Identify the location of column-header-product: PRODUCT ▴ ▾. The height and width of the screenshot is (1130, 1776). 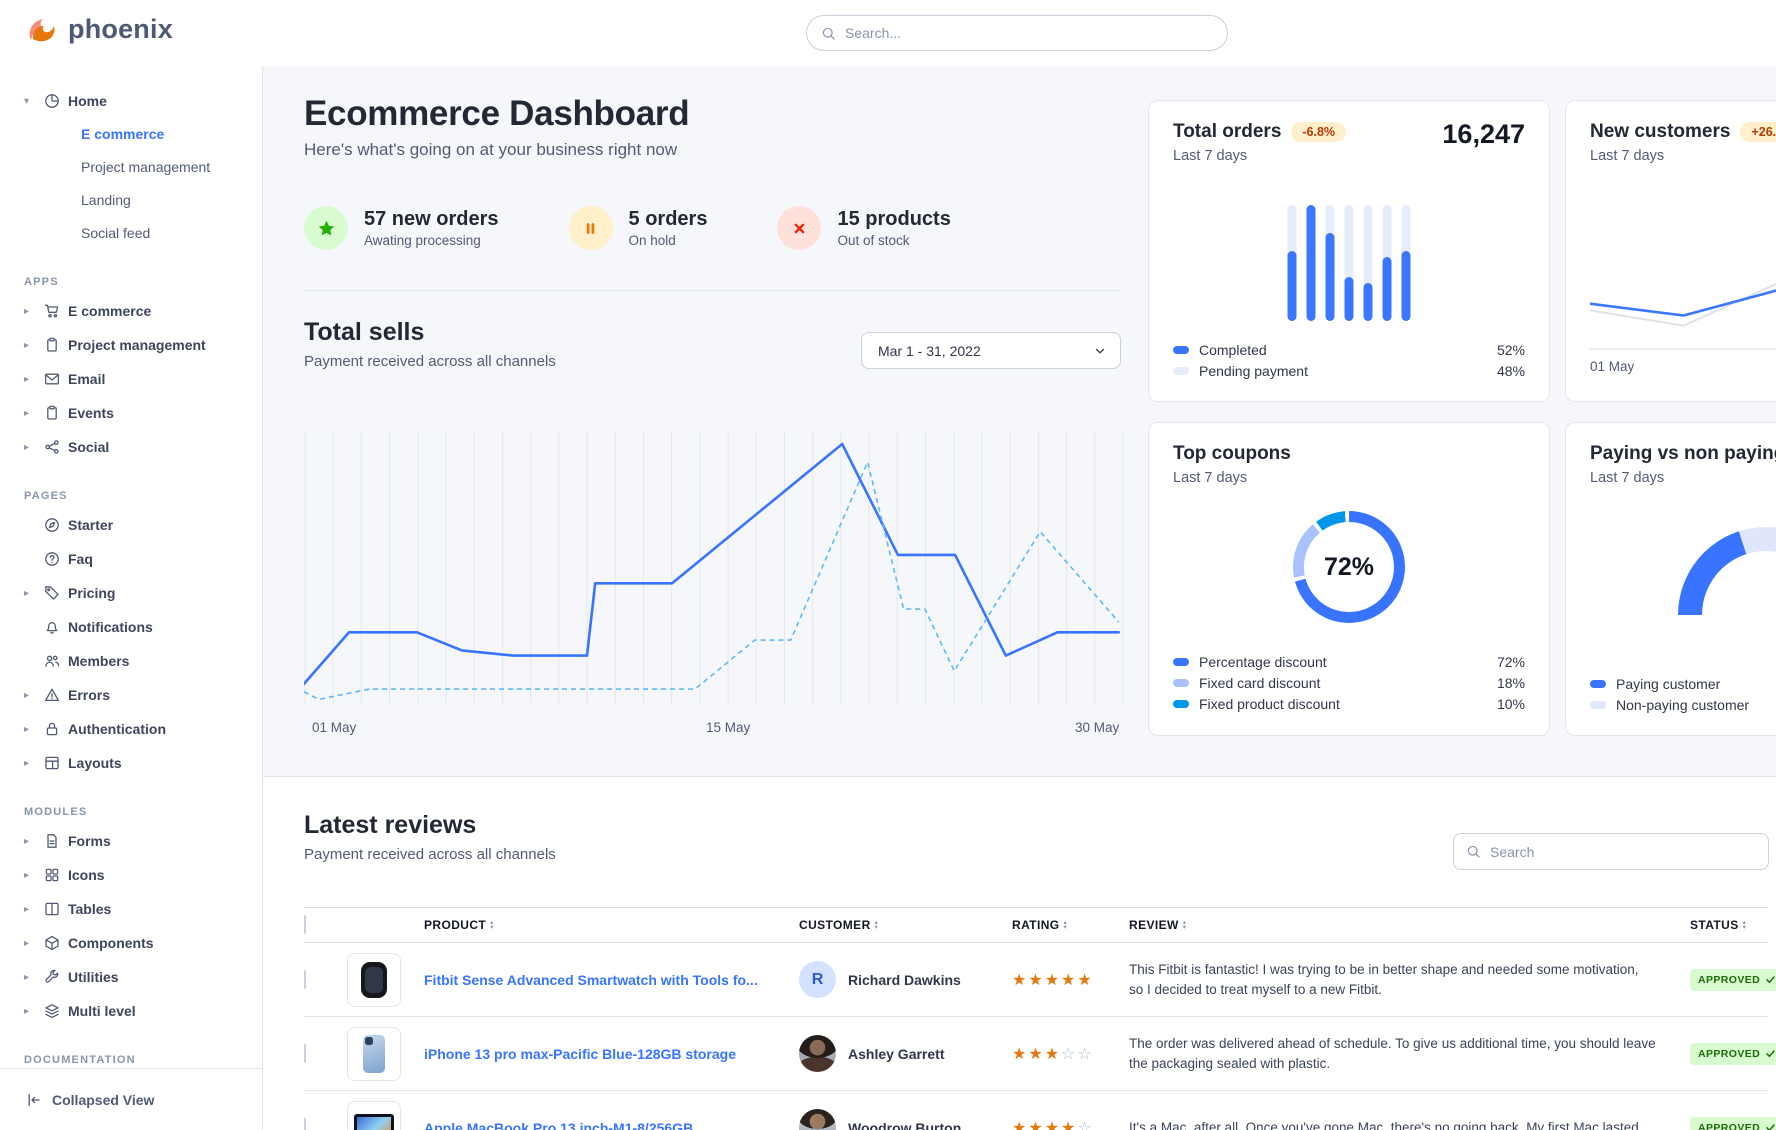
(459, 925).